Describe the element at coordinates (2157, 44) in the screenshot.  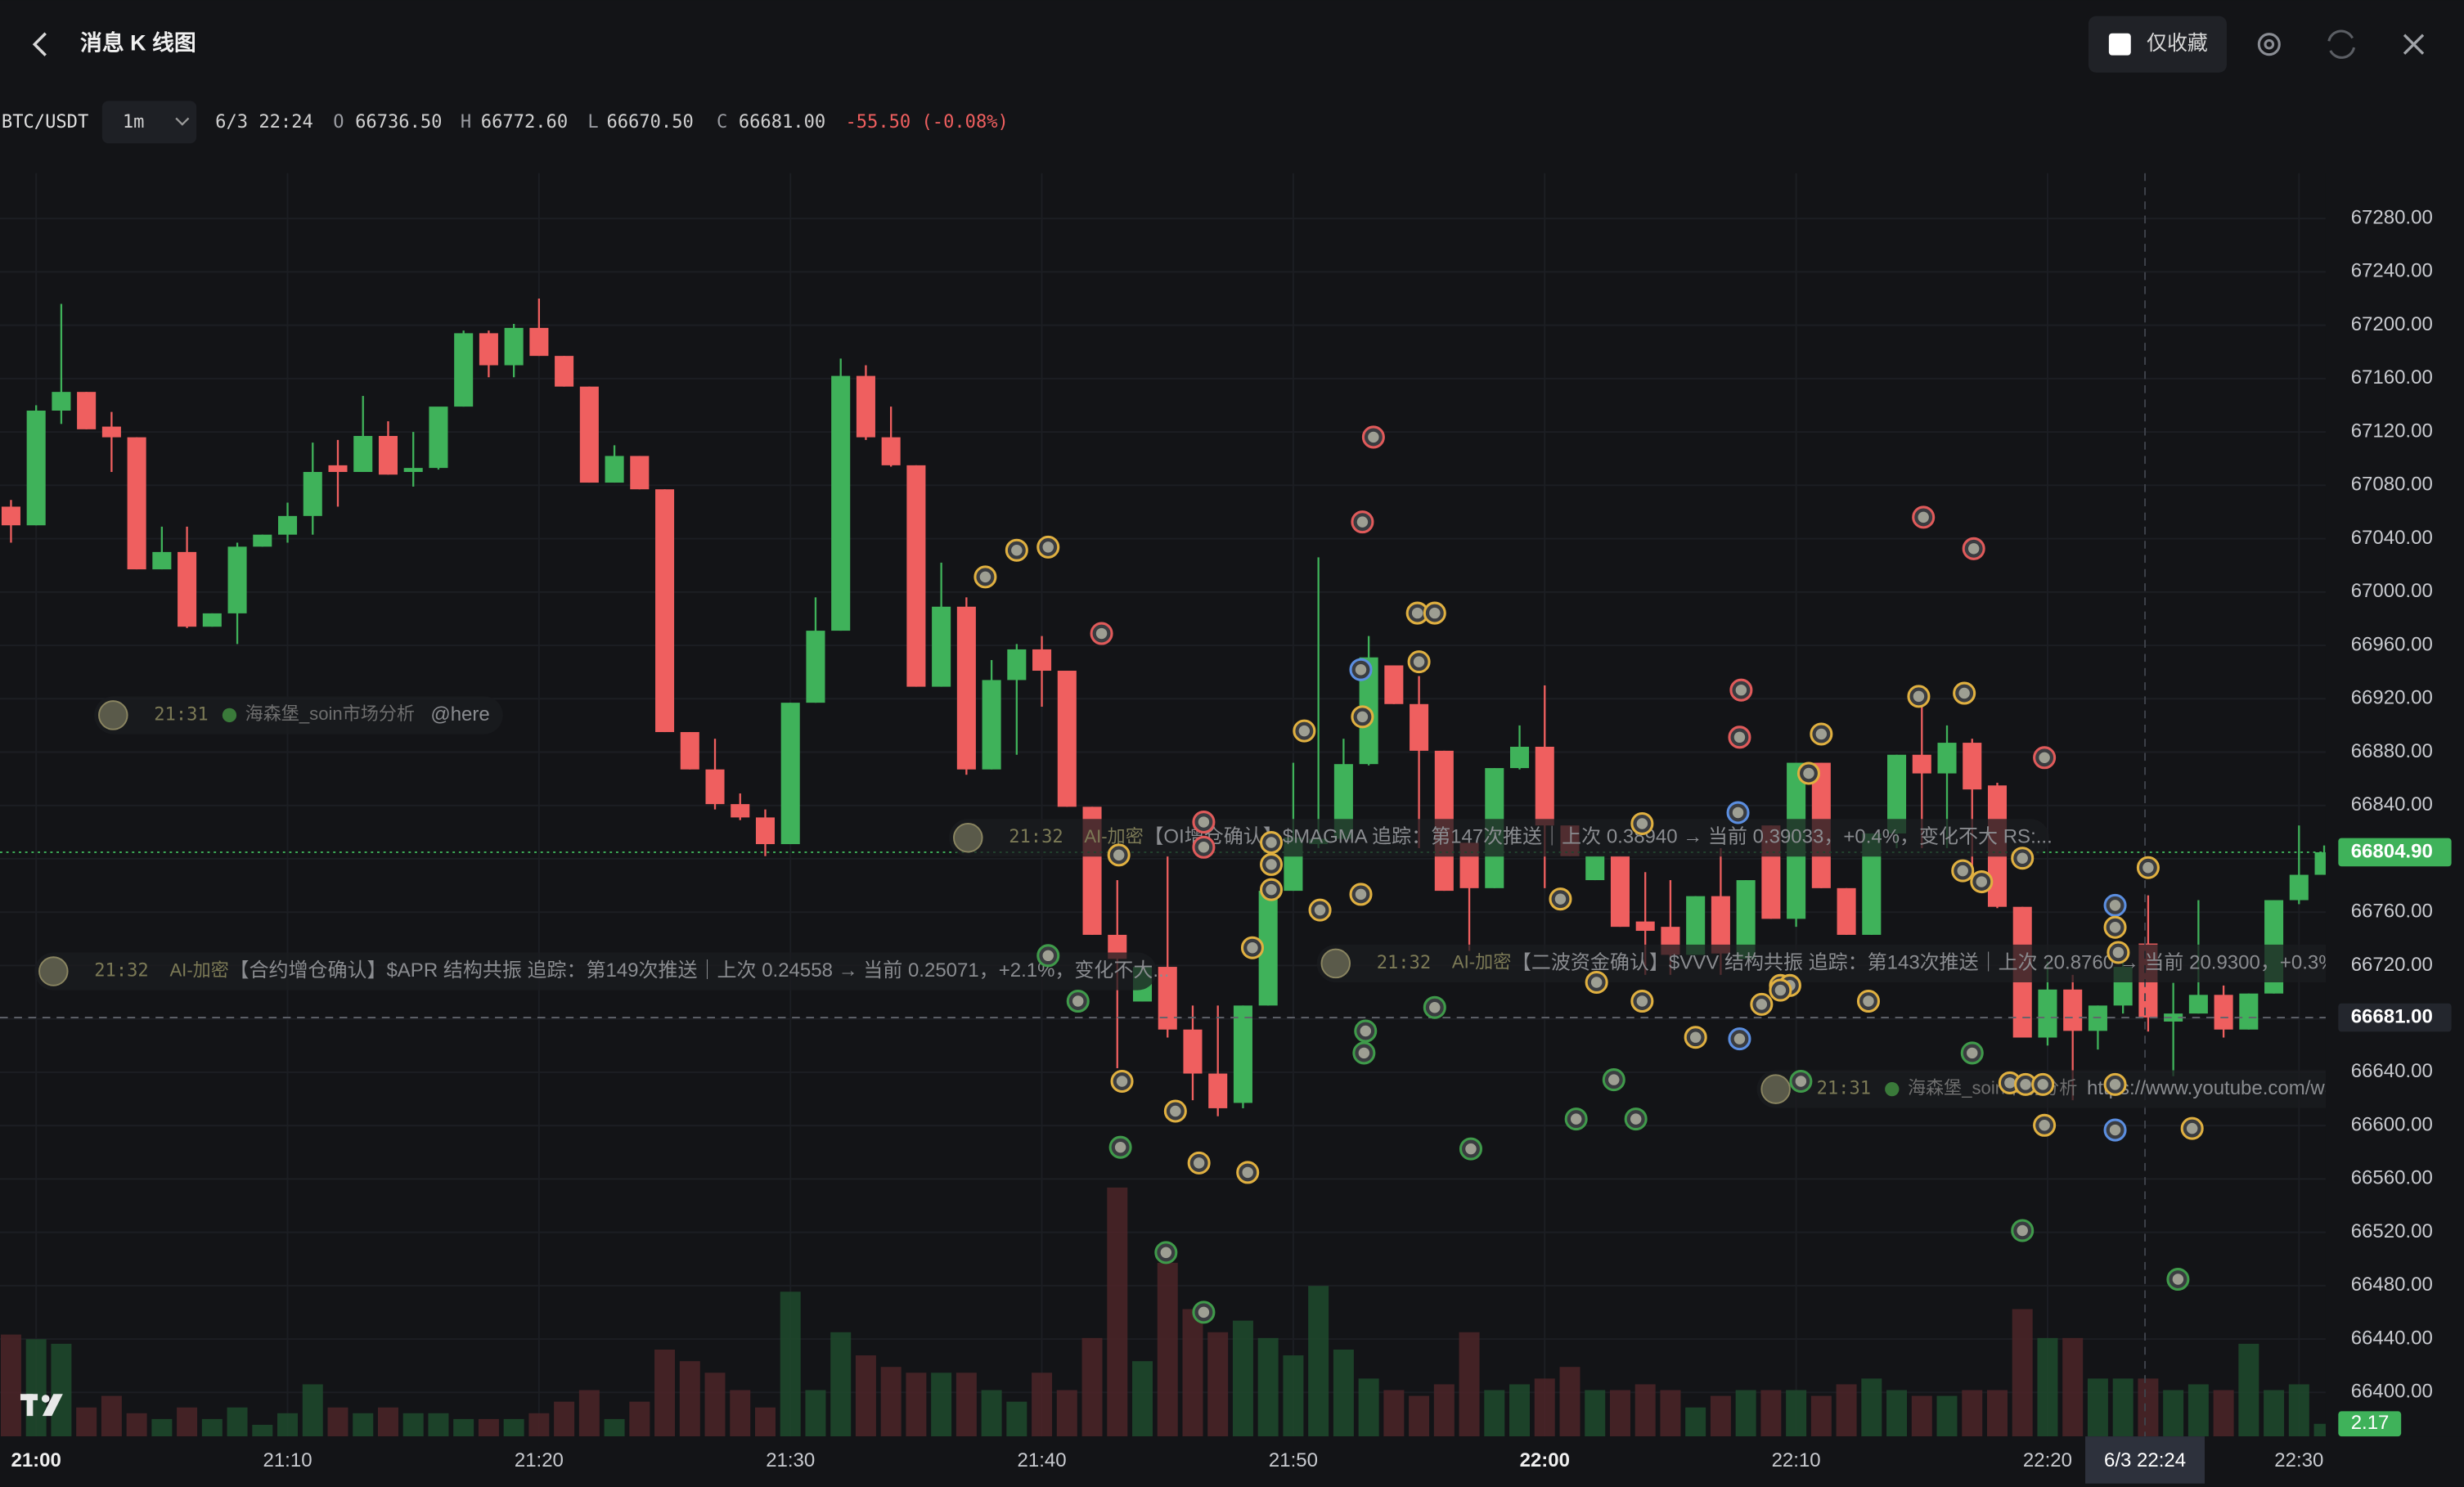
I see `favorites-toggle` at that location.